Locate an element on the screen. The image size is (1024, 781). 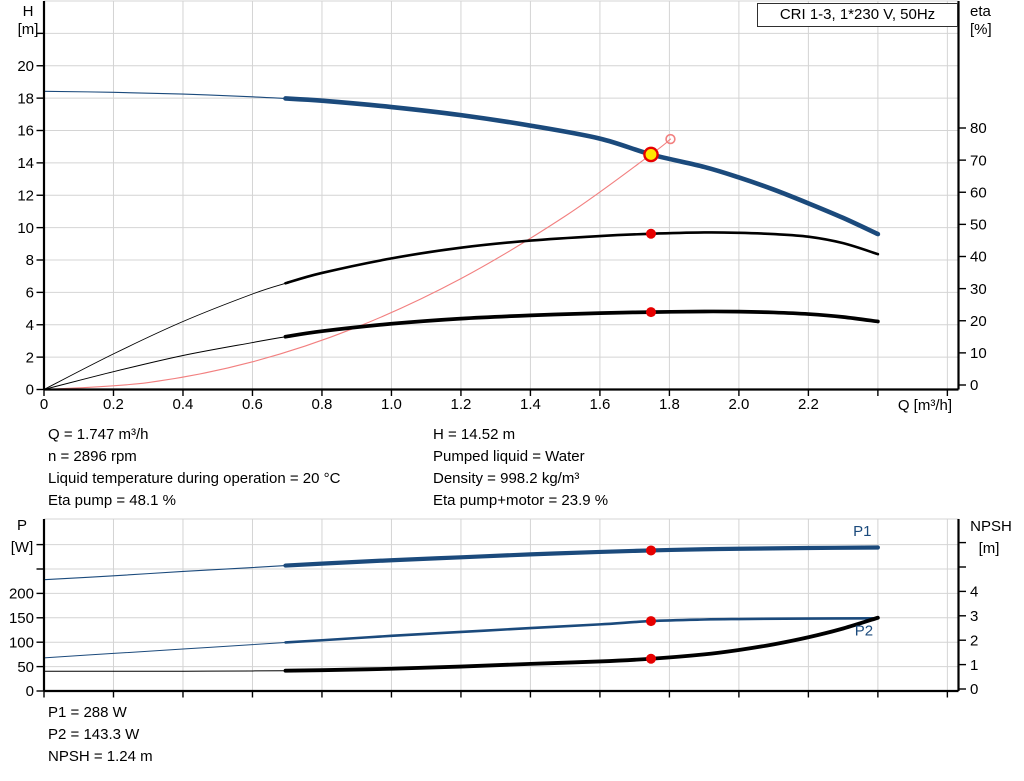
right-axis-tick-label: 2 is located at coordinates (974, 640).